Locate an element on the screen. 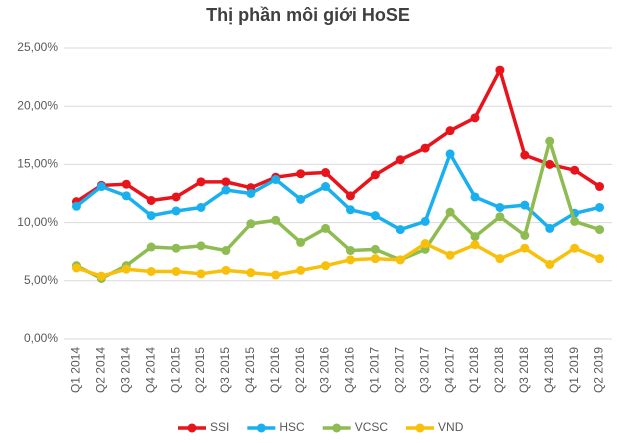 The image size is (617, 443). x-tick-label: Q1 2019 is located at coordinates (574, 370).